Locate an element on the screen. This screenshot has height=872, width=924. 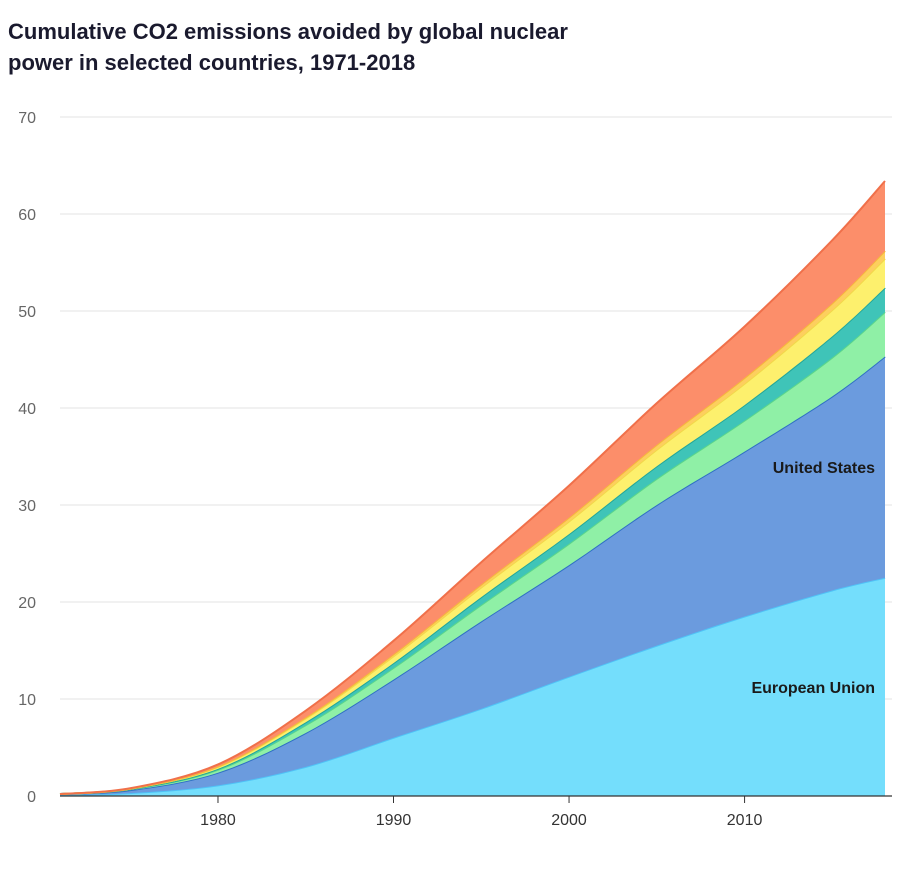
x-tick-label: 1980 is located at coordinates (218, 820).